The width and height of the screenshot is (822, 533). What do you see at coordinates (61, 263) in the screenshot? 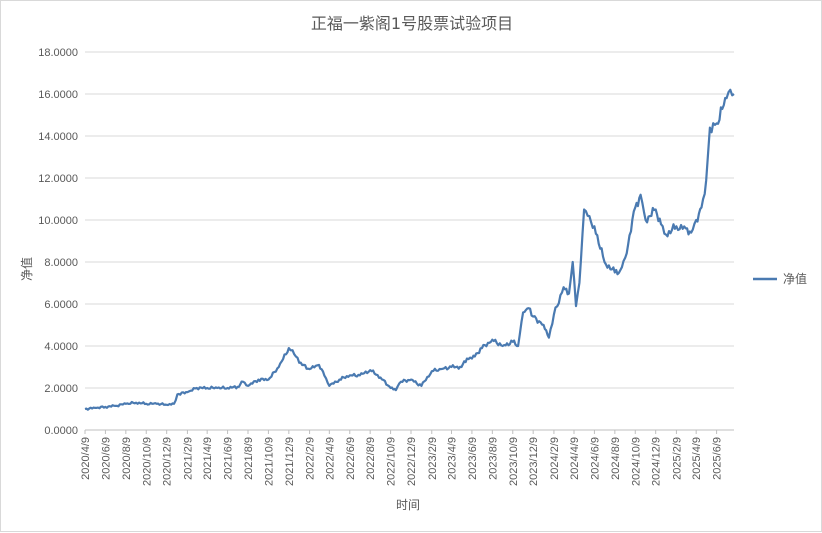
I see `y-tick-label: 8.0000` at bounding box center [61, 263].